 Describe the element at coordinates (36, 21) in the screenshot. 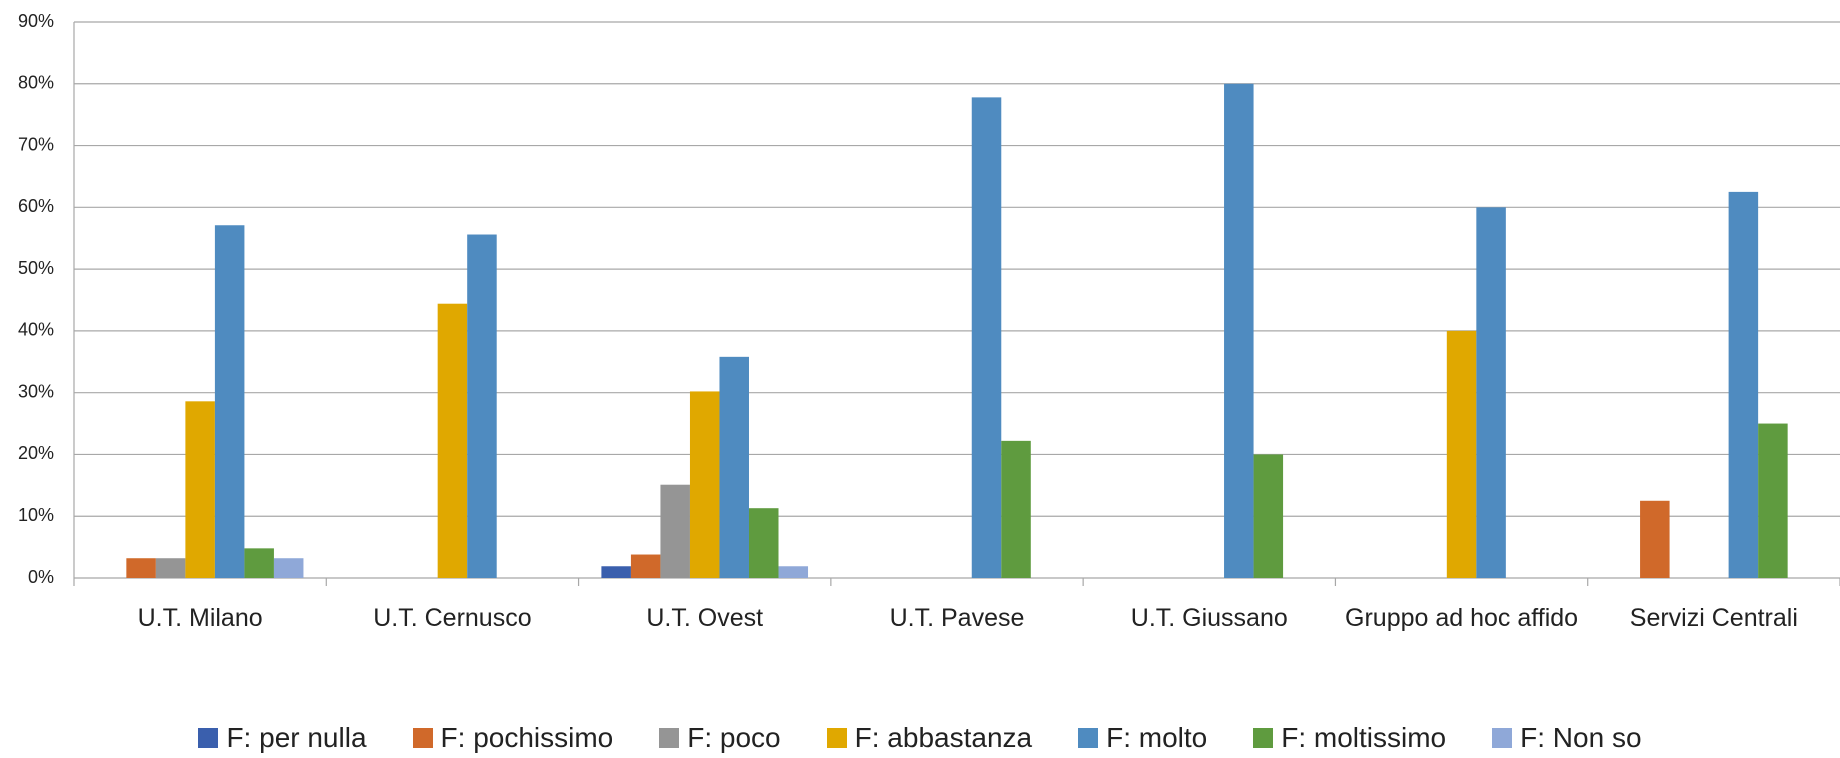

I see `y-tick-label: 90%` at that location.